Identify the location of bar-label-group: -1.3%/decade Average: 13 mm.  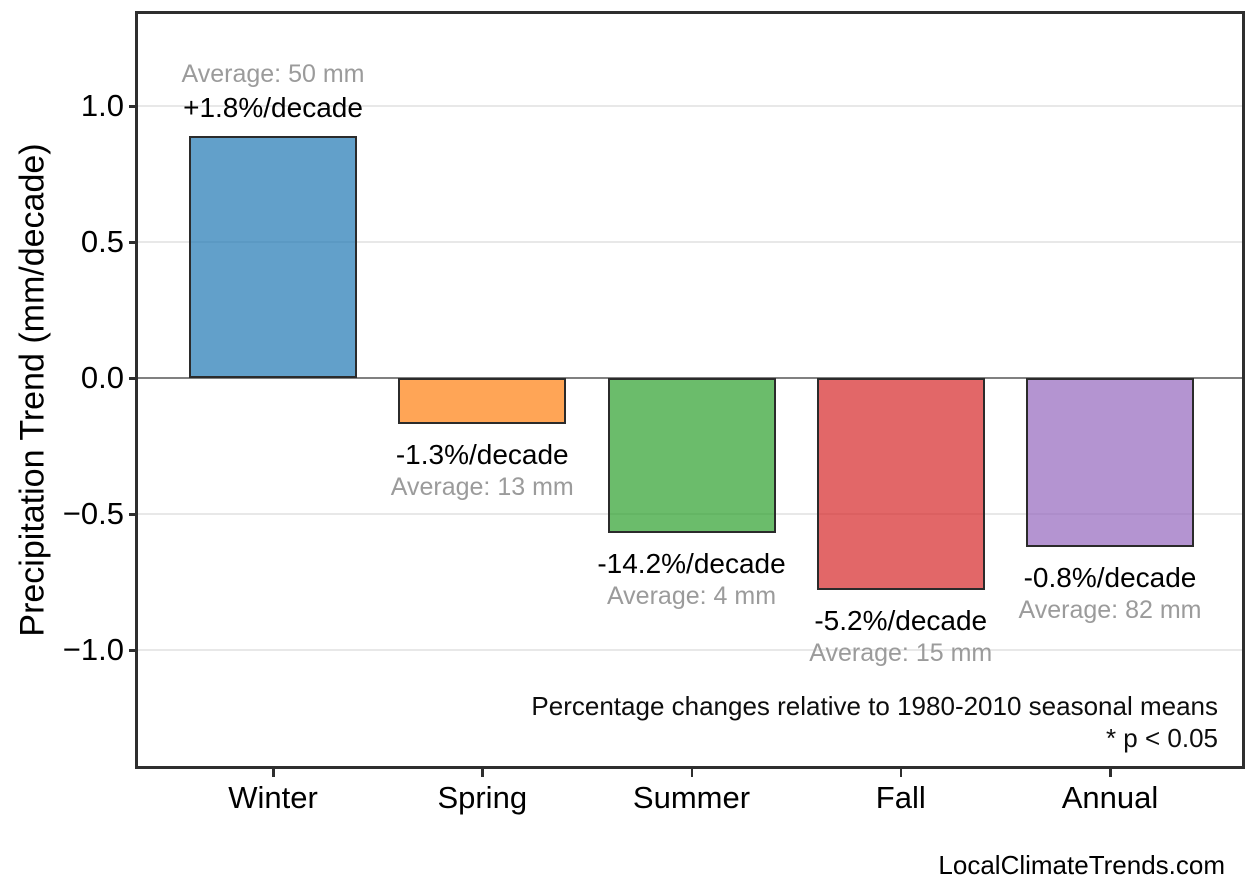
(482, 471).